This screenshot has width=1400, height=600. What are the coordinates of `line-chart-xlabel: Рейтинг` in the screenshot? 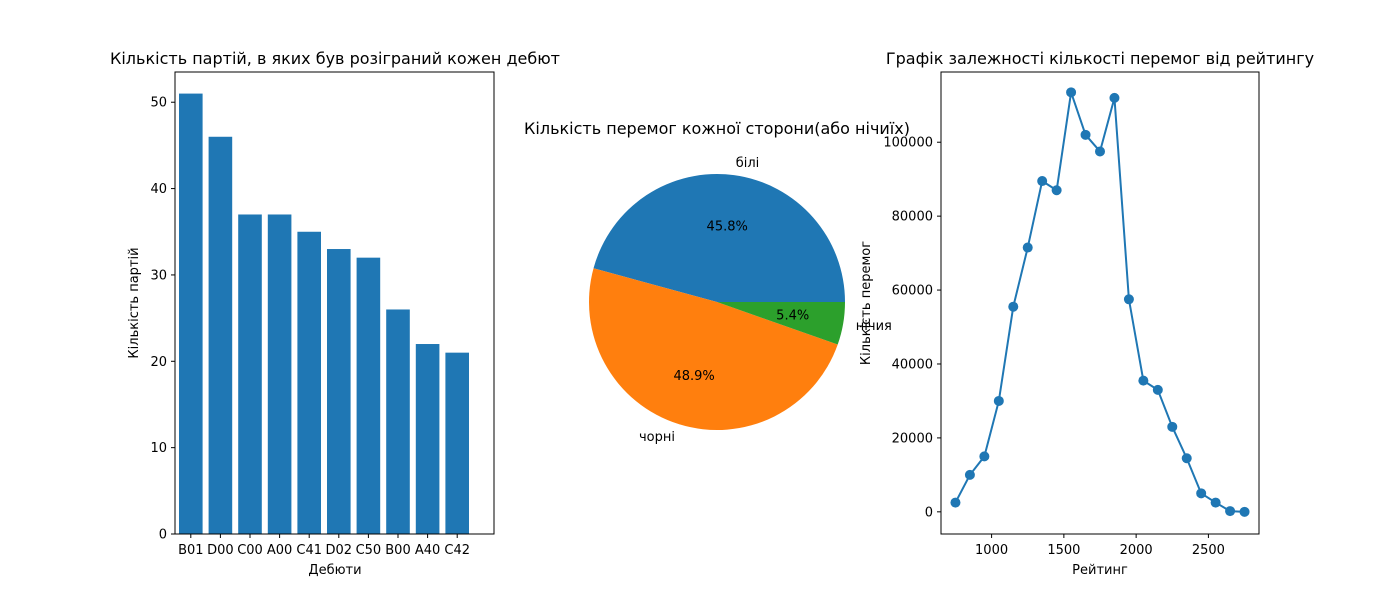 It's located at (1100, 570).